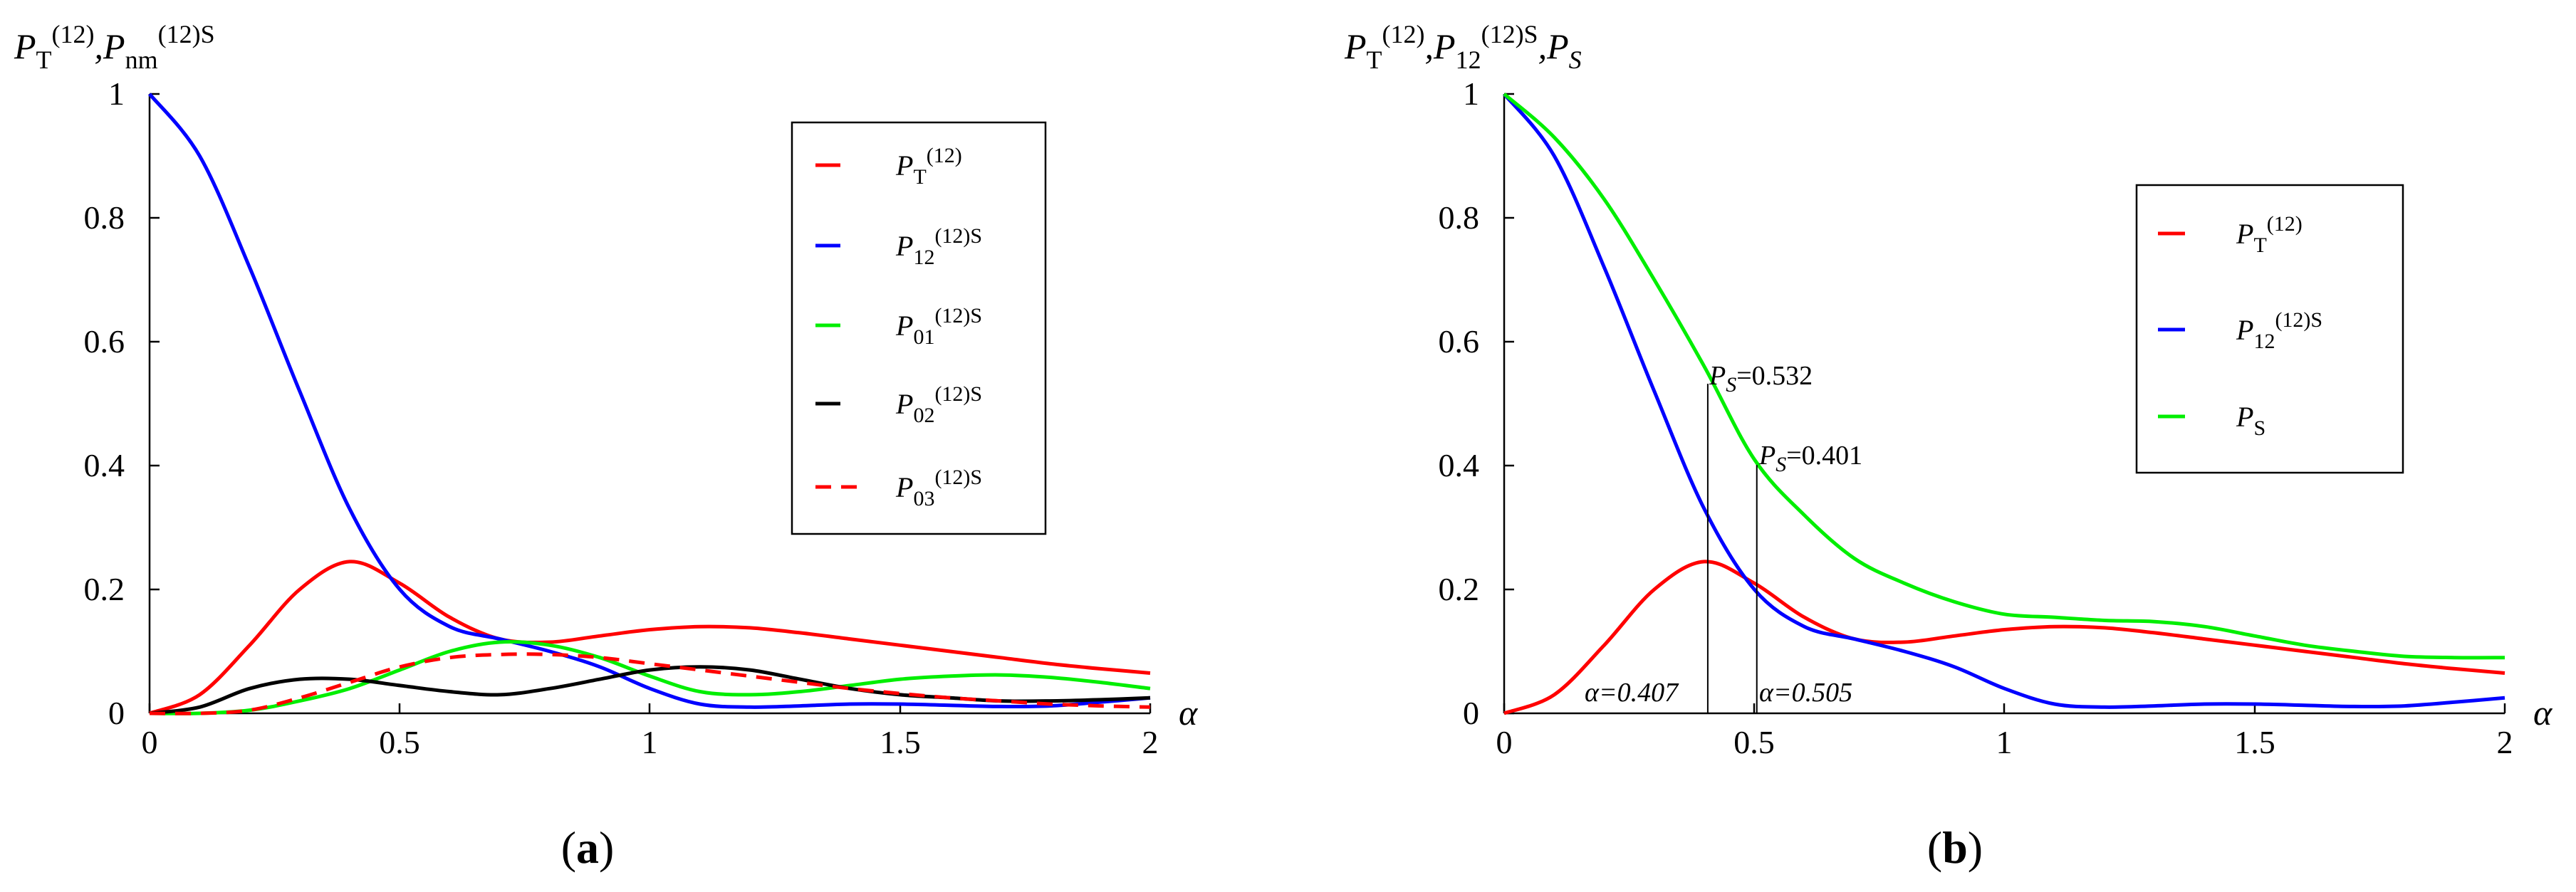  What do you see at coordinates (399, 742) in the screenshot?
I see `panel-a-x-tick-label: 0.5` at bounding box center [399, 742].